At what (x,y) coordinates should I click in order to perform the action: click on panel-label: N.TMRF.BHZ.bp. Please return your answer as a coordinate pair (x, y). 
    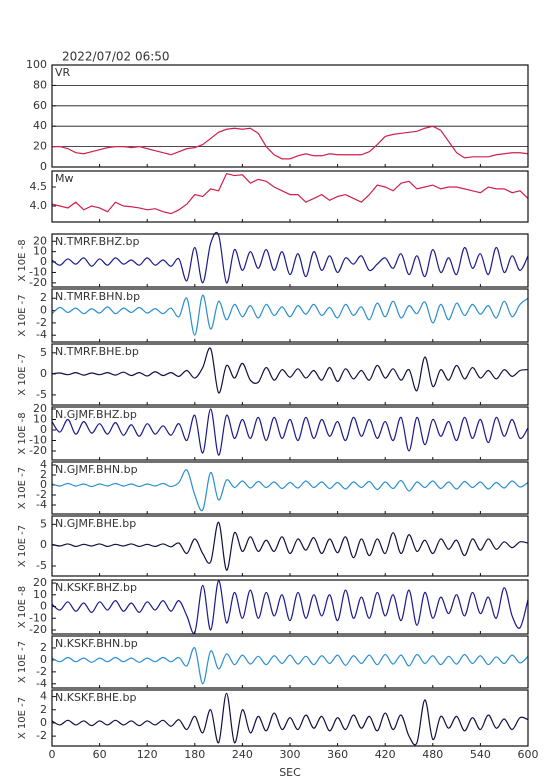
    Looking at the image, I should click on (97, 241).